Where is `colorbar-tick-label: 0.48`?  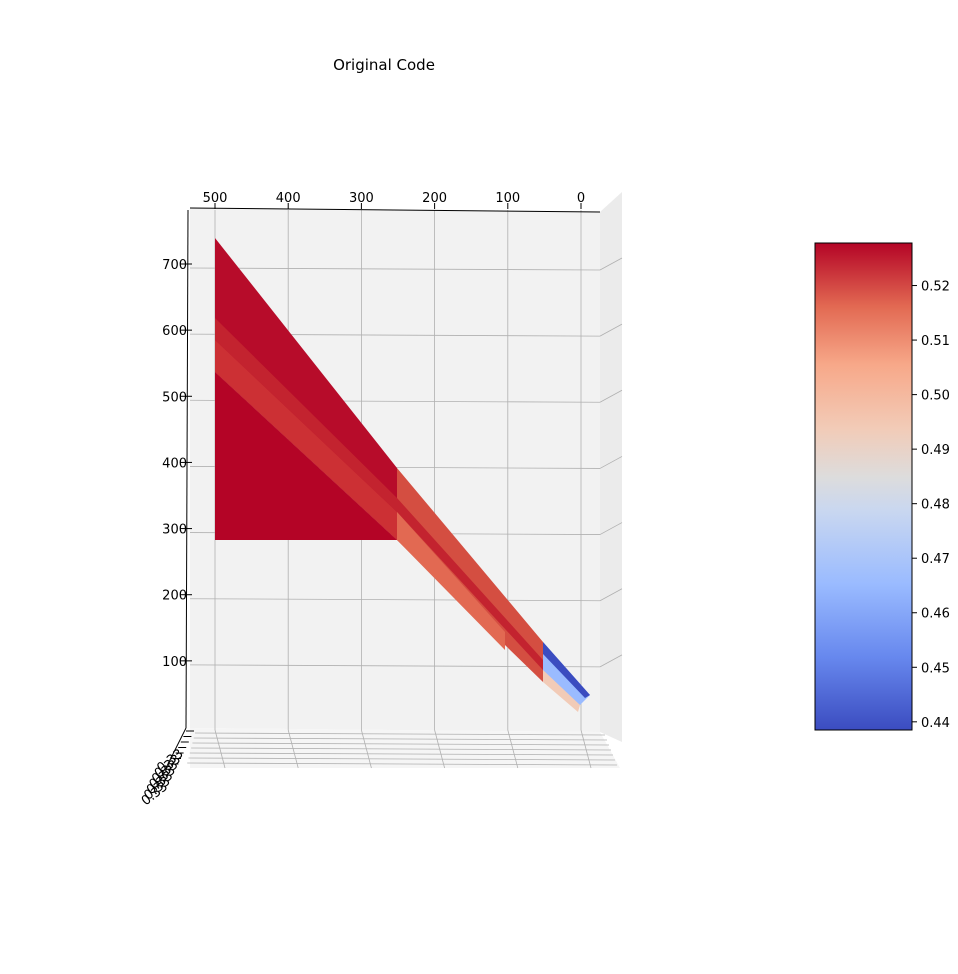
colorbar-tick-label: 0.48 is located at coordinates (935, 505).